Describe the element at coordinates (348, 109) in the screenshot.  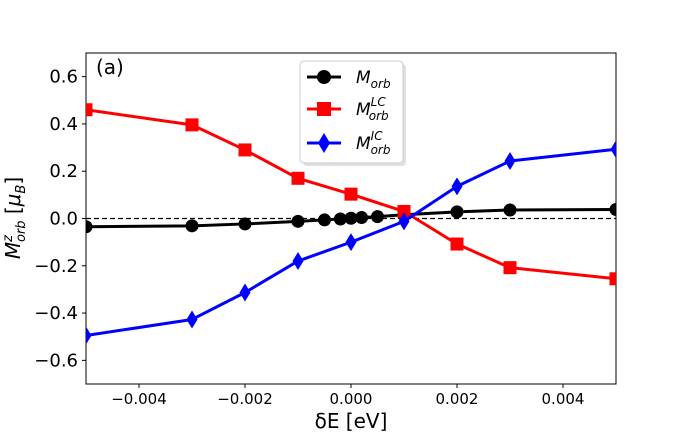
I see `legend-entry-m-orb-lc: MLC orb` at that location.